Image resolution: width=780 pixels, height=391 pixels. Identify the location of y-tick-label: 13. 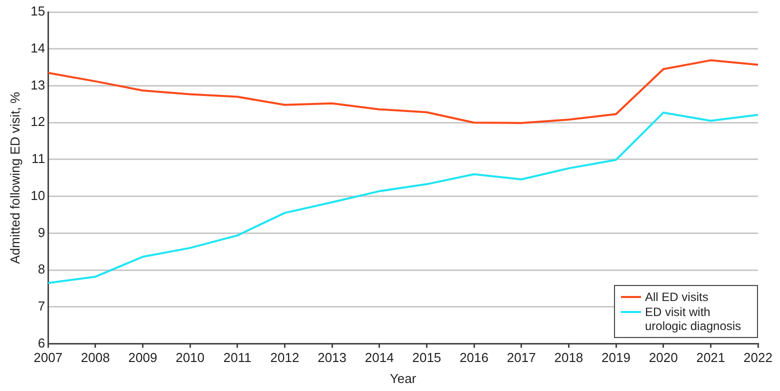
(38, 84).